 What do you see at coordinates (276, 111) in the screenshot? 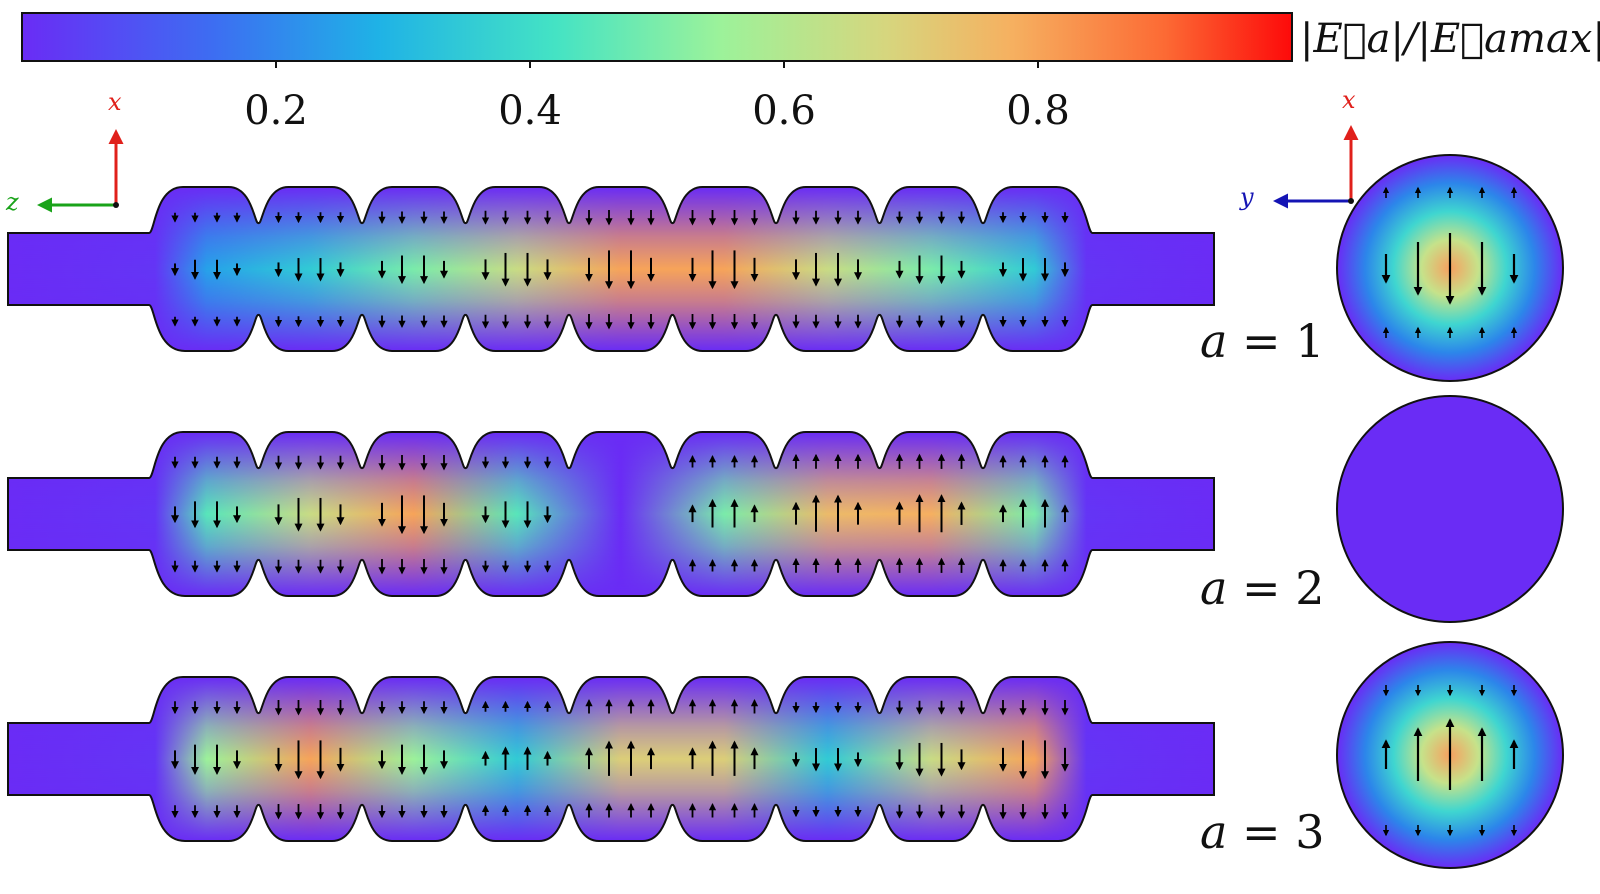
I see `colorbar-tick-label: 0.2` at bounding box center [276, 111].